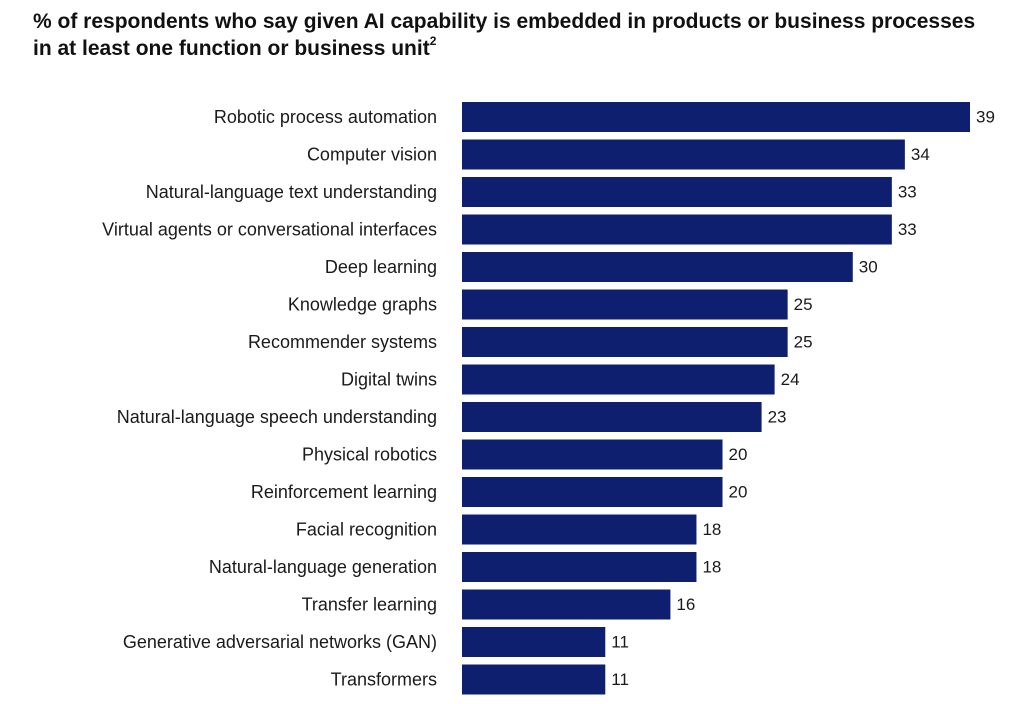  I want to click on category-label: Computer vision, so click(372, 155).